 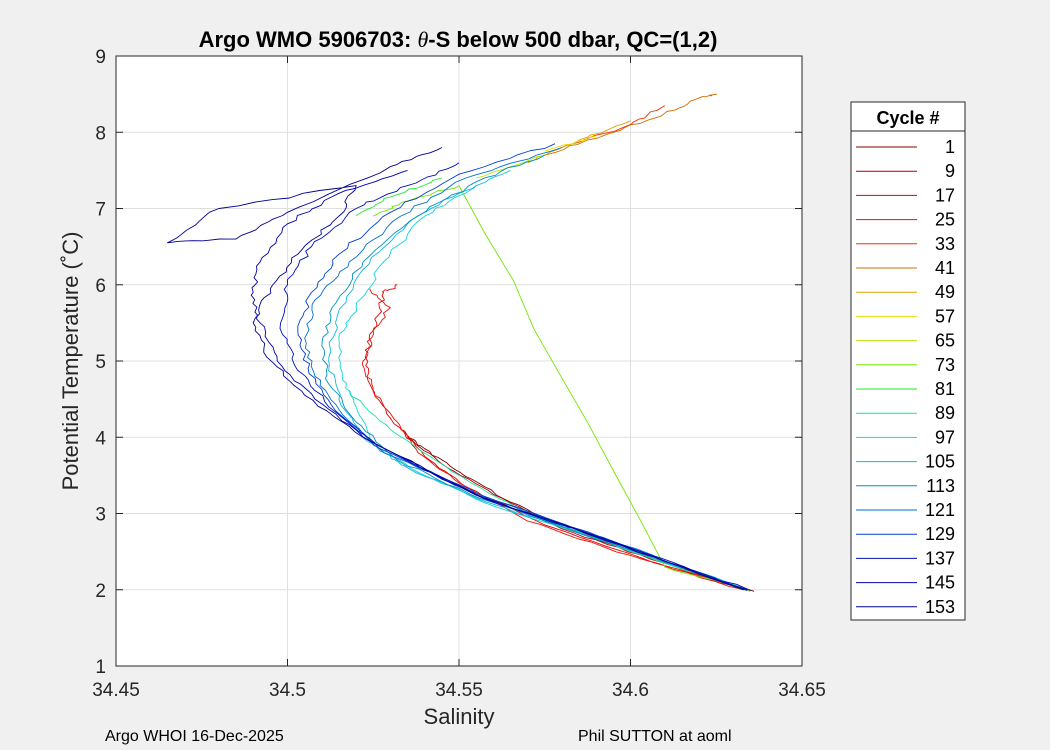 What do you see at coordinates (945, 341) in the screenshot?
I see `legend-label-65: 65` at bounding box center [945, 341].